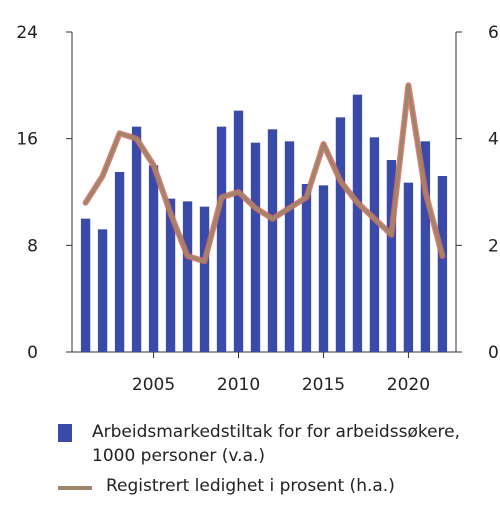 The height and width of the screenshot is (509, 500). Describe the element at coordinates (27, 140) in the screenshot. I see `y-left-tick-label: 16` at that location.